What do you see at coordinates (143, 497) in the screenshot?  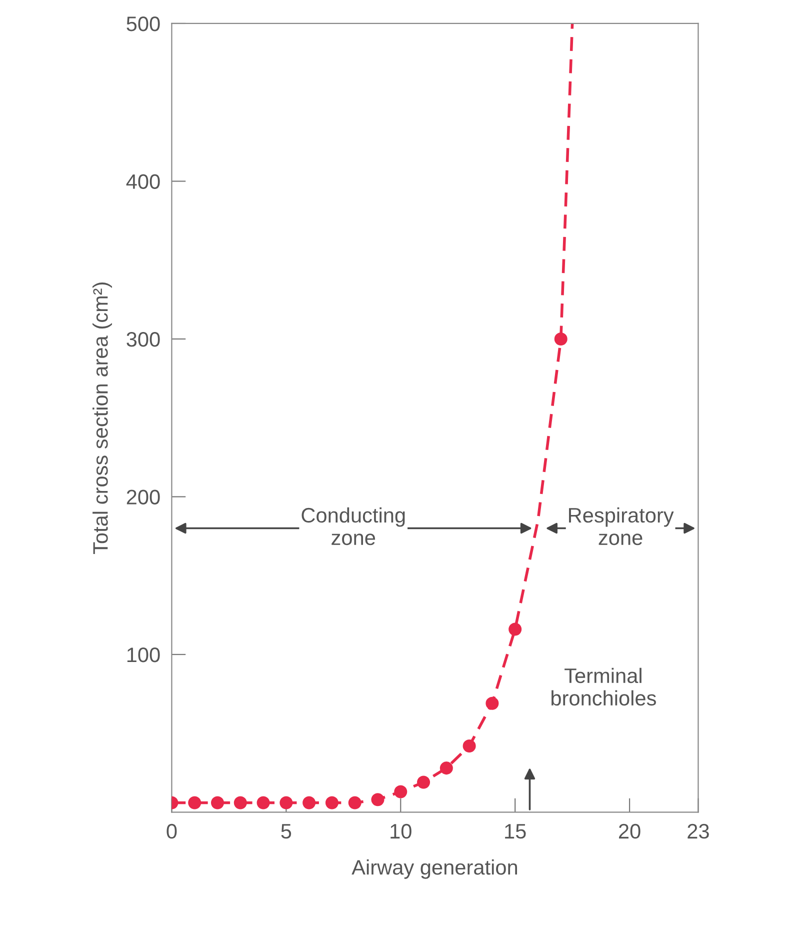 I see `y-tick-label: 200` at bounding box center [143, 497].